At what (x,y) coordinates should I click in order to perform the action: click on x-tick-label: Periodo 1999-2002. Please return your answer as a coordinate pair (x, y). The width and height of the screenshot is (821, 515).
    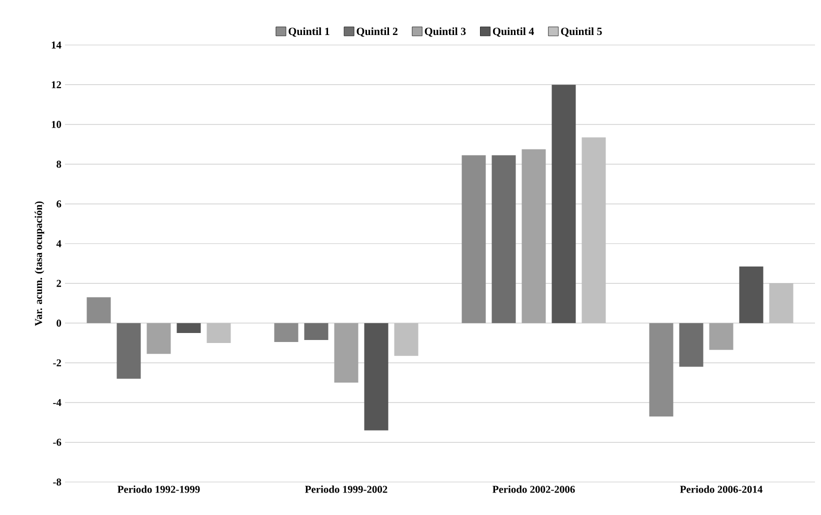
    Looking at the image, I should click on (346, 489).